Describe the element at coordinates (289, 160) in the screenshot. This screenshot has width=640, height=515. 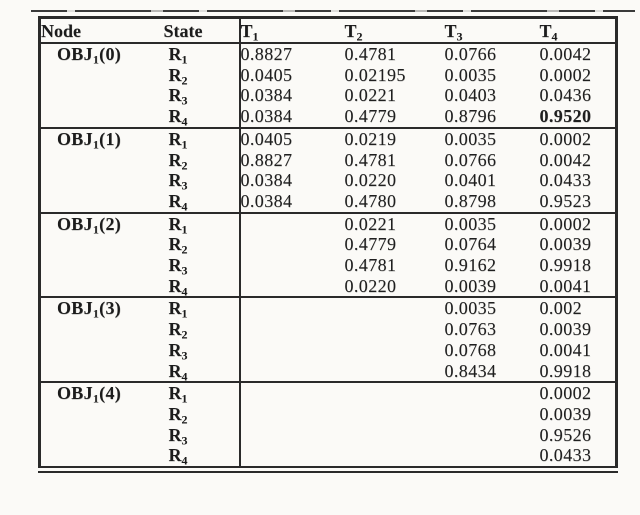
I see `value-cell: 0.8827` at that location.